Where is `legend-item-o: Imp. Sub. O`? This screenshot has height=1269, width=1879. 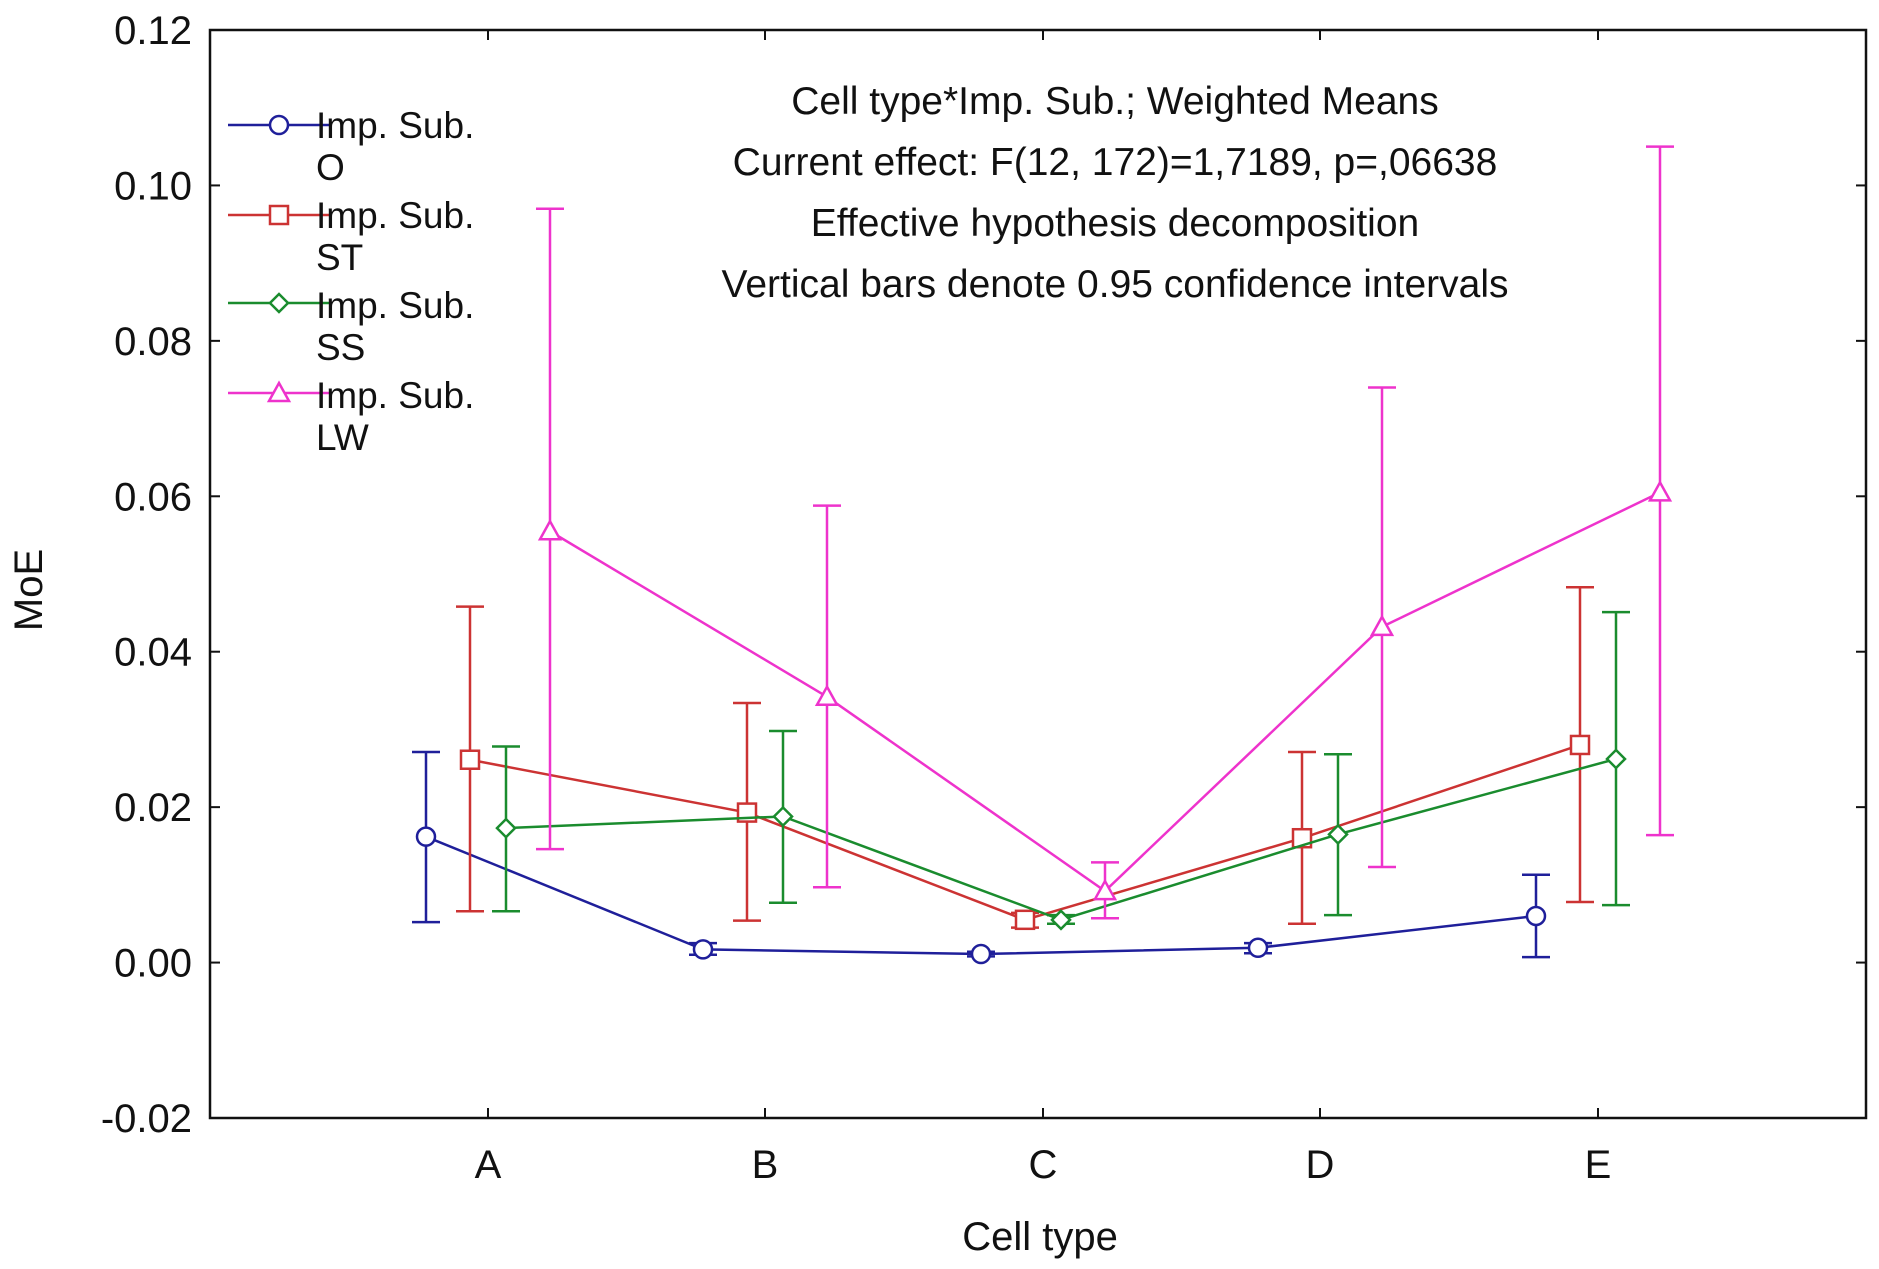
legend-item-o: Imp. Sub. O is located at coordinates (351, 146).